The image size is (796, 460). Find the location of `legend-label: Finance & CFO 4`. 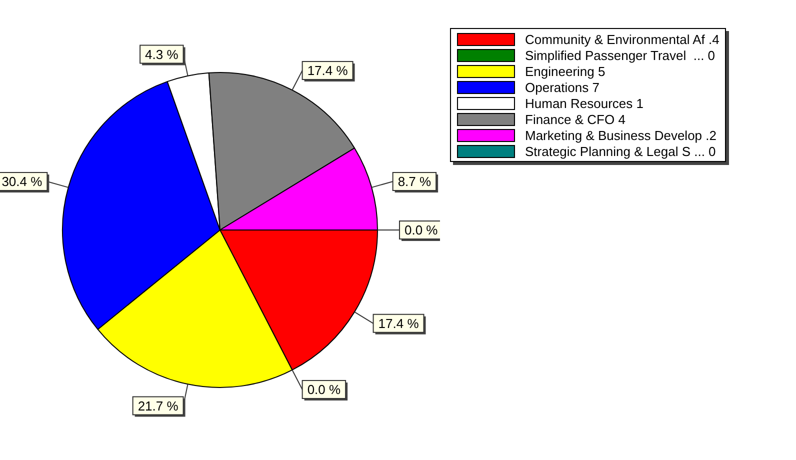

legend-label: Finance & CFO 4 is located at coordinates (575, 119).